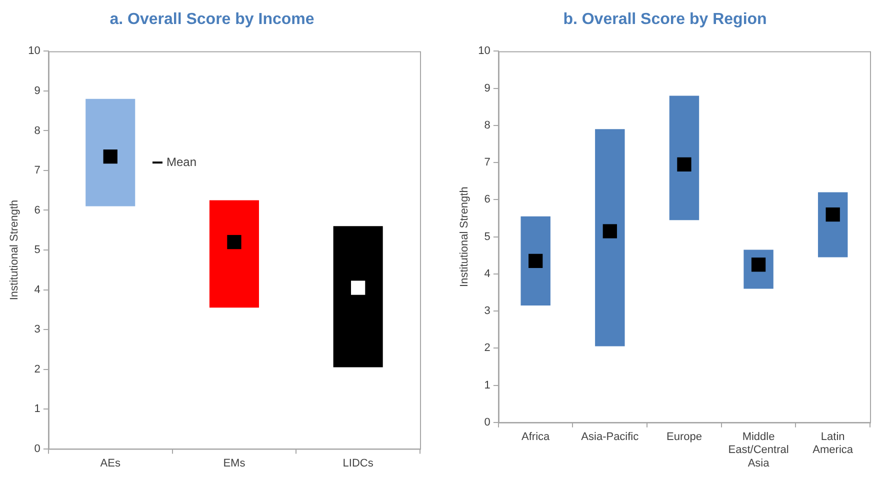 Image resolution: width=880 pixels, height=477 pixels. I want to click on x-tick-label: Asia-Pacific, so click(610, 437).